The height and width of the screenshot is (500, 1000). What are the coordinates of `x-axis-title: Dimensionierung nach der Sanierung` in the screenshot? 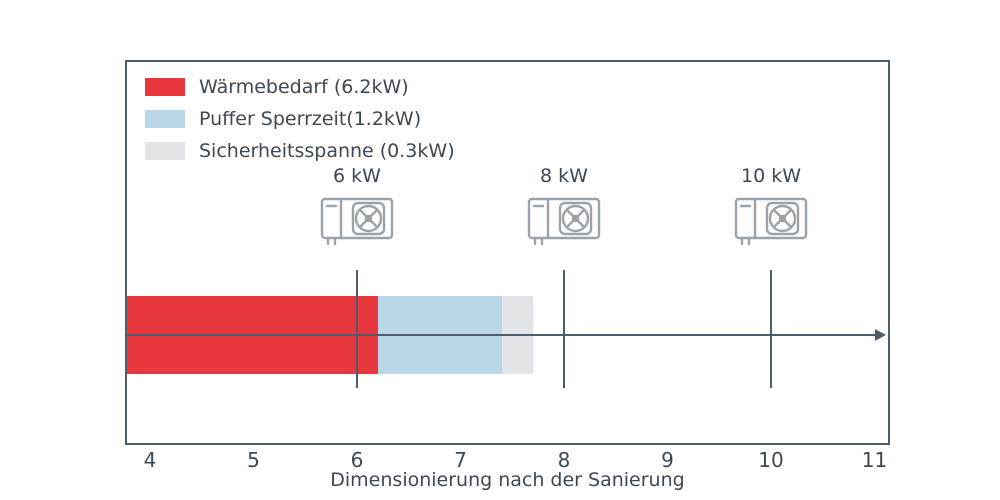 It's located at (507, 480).